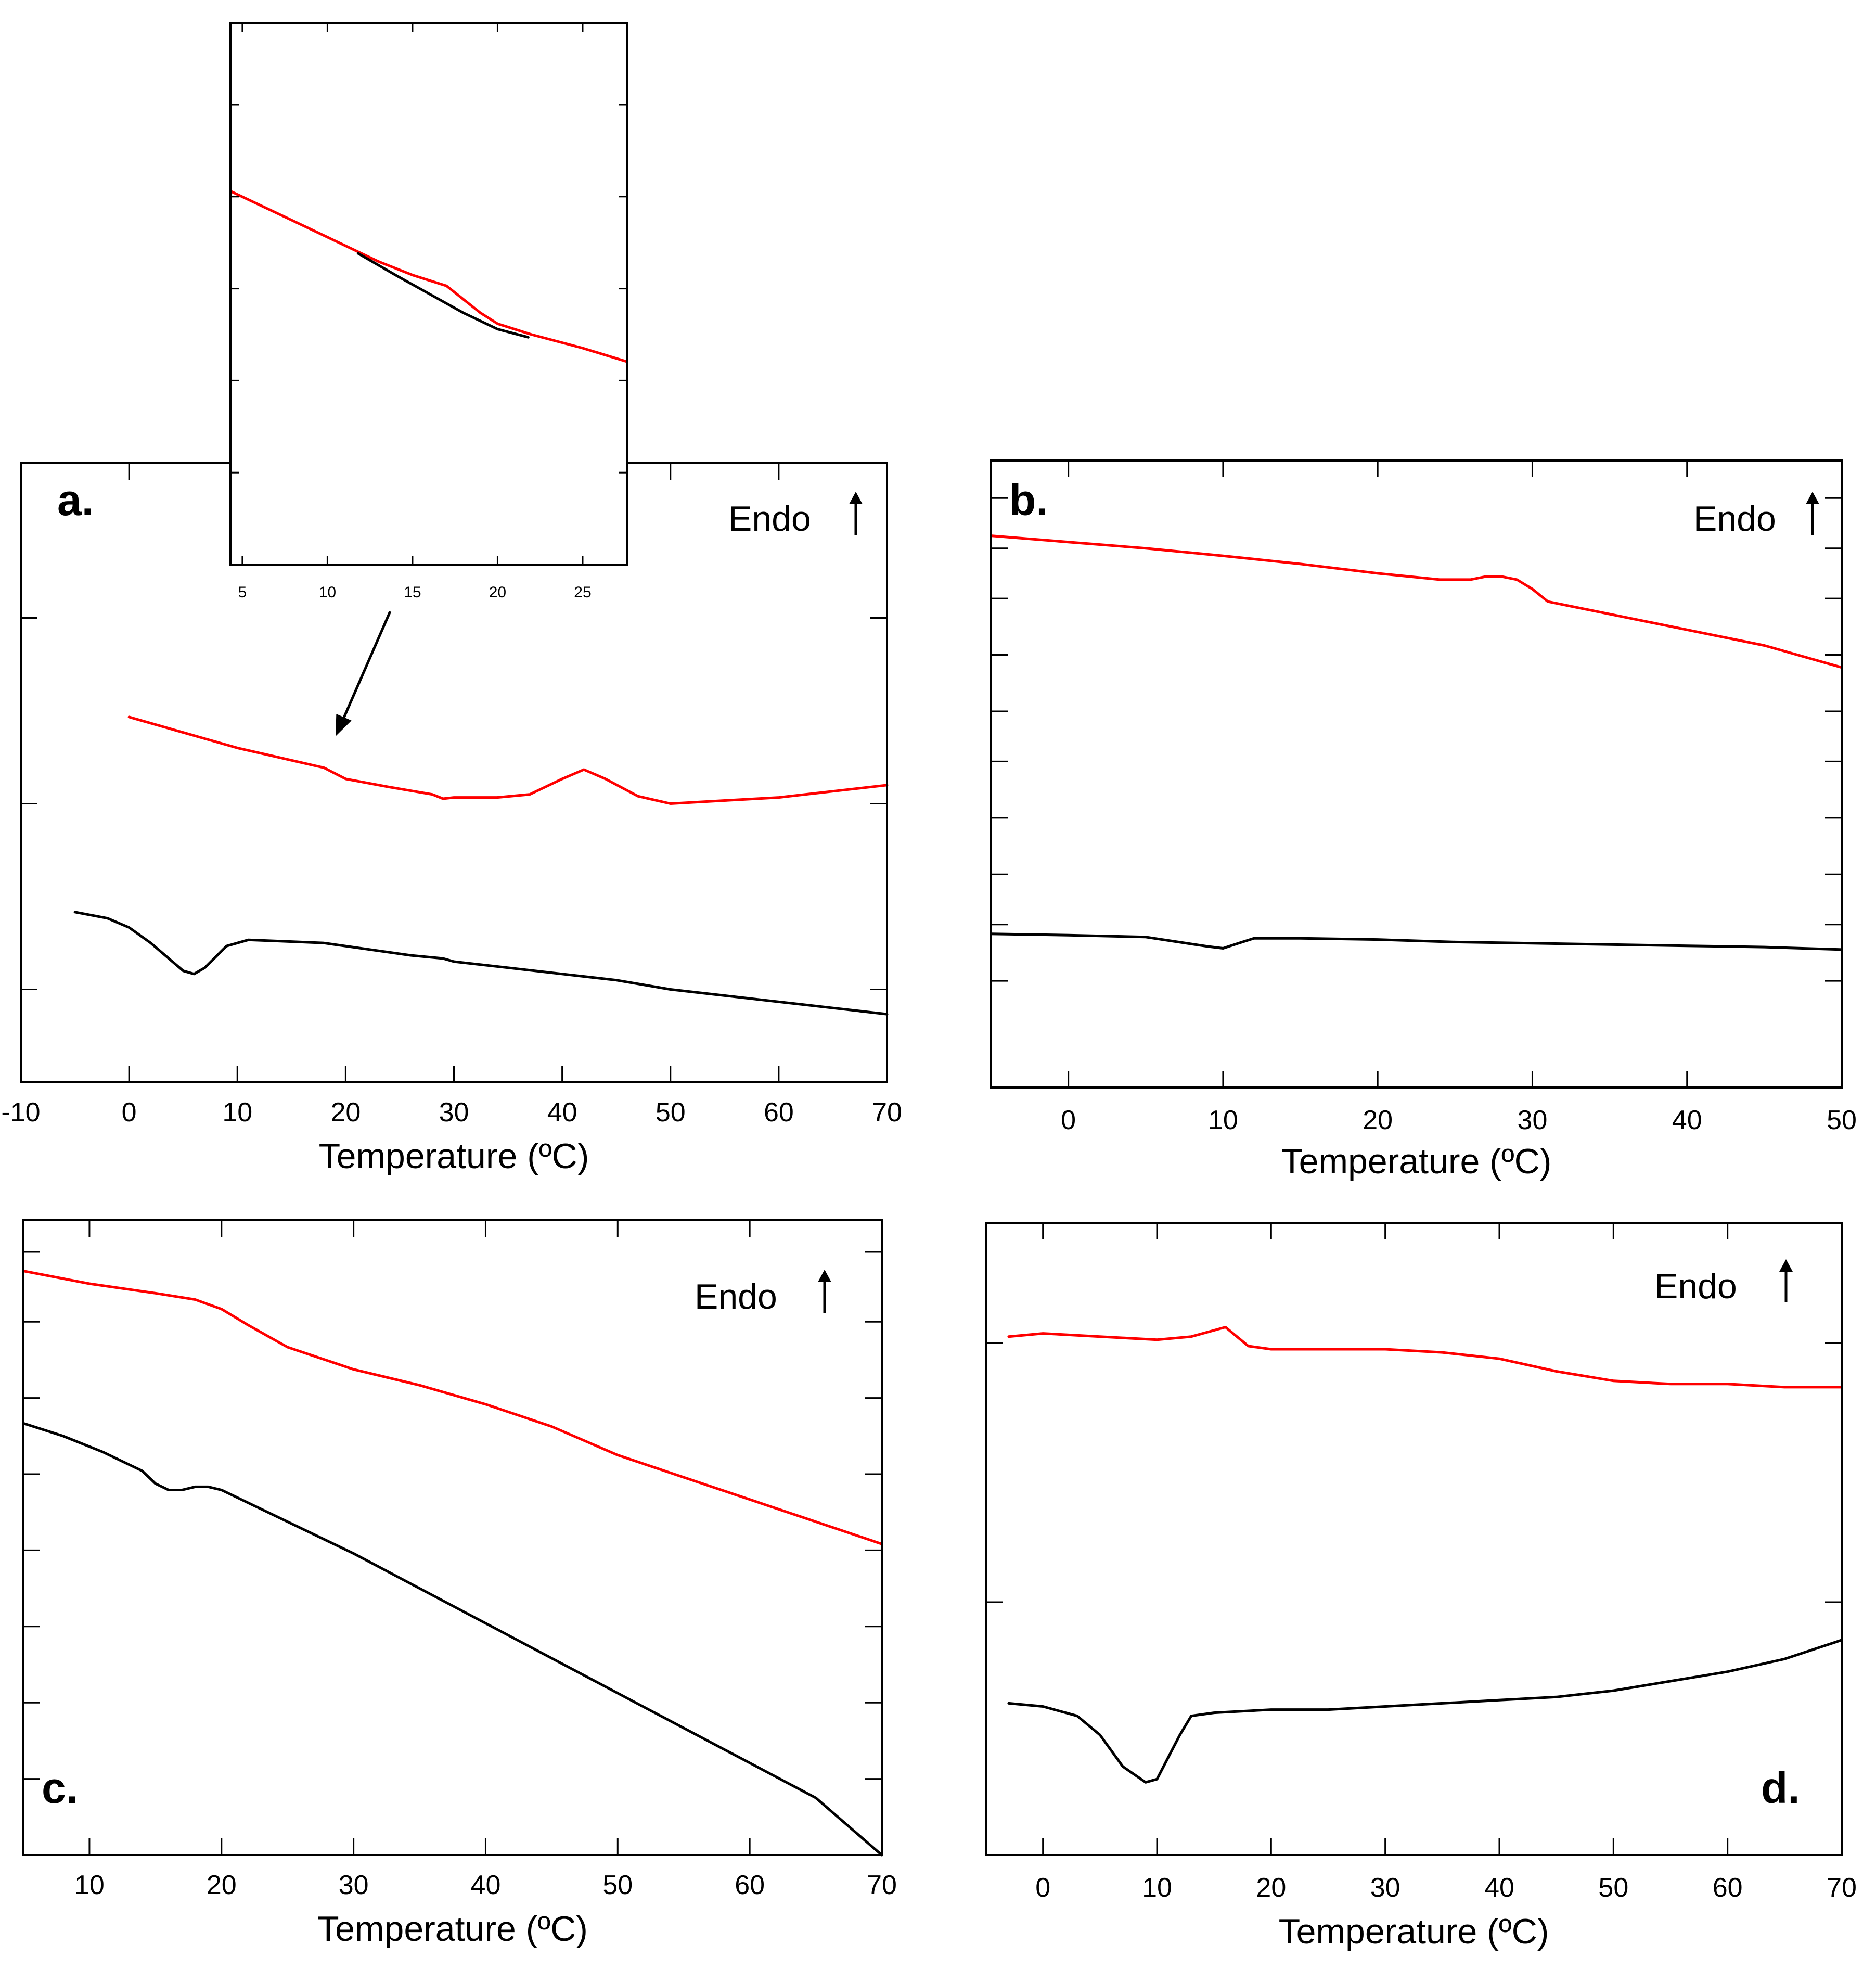  Describe the element at coordinates (582, 592) in the screenshot. I see `x-tick-label: 25` at that location.